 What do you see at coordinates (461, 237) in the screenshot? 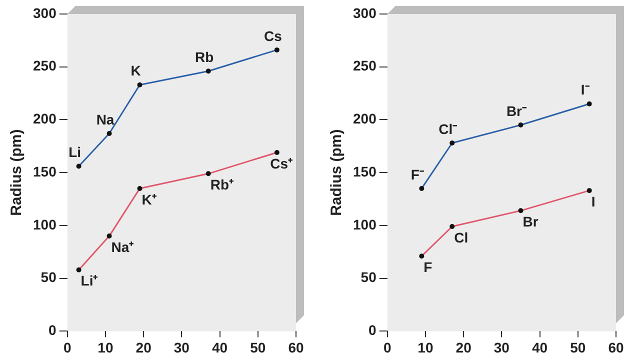
I see `annotation: Cl` at bounding box center [461, 237].